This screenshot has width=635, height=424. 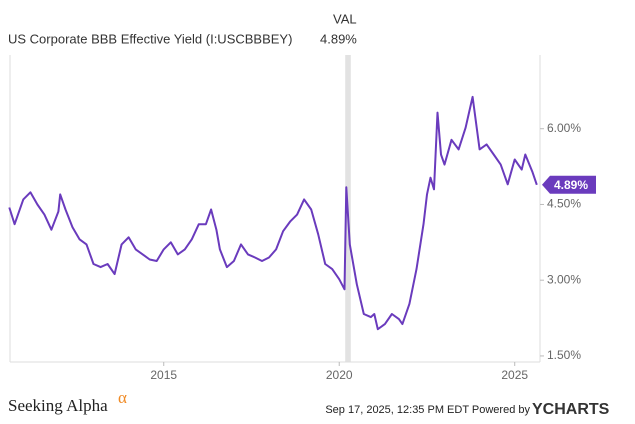 I want to click on x-tick-label: 2020, so click(x=339, y=375).